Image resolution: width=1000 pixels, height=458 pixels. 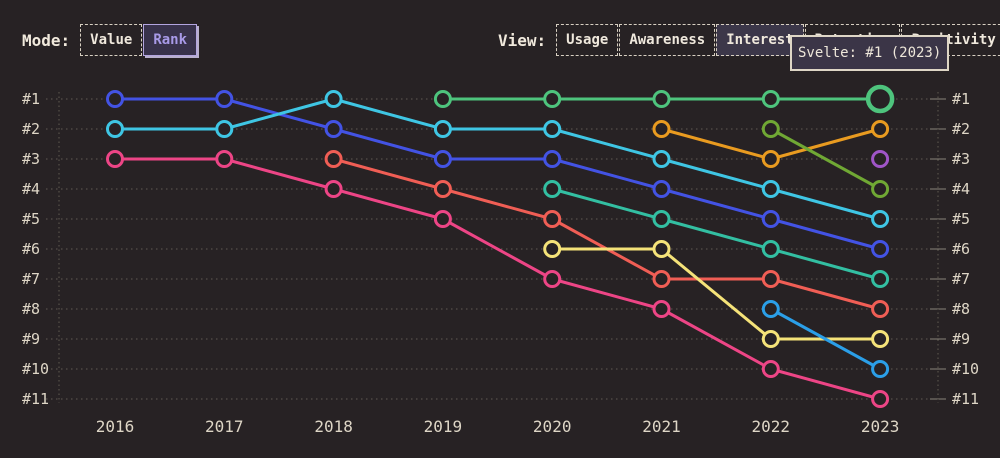 What do you see at coordinates (880, 249) in the screenshot?
I see `marker-blue-2023` at bounding box center [880, 249].